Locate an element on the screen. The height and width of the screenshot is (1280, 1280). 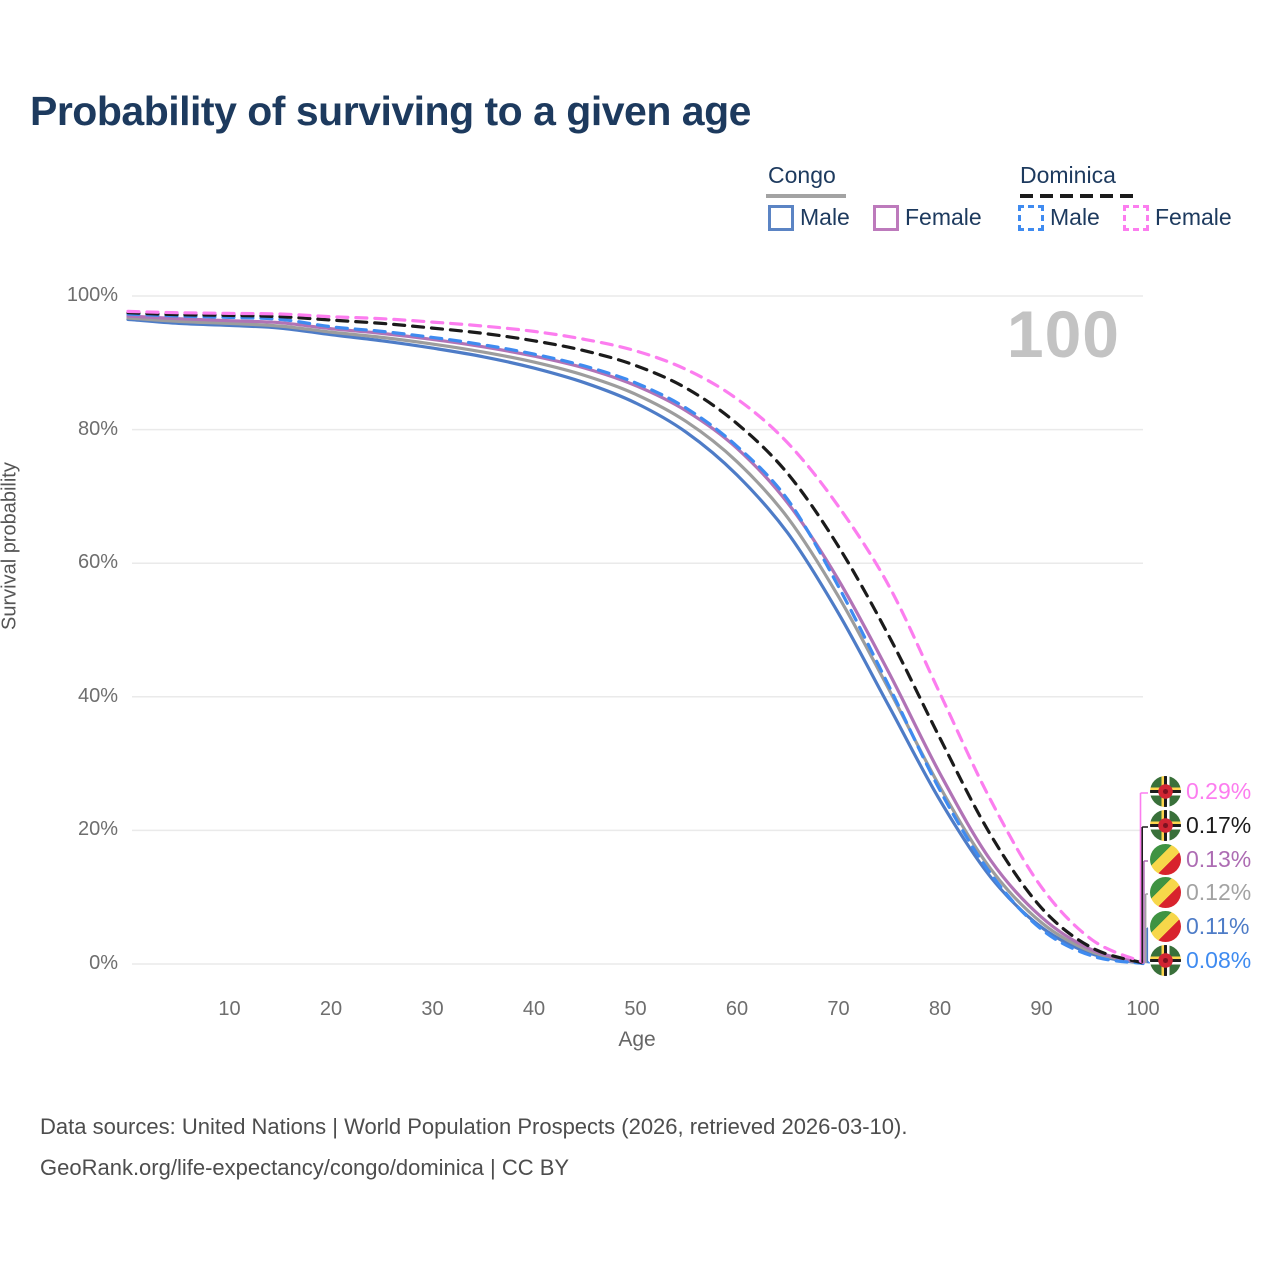
x-tick-label: 80 is located at coordinates (940, 1009).